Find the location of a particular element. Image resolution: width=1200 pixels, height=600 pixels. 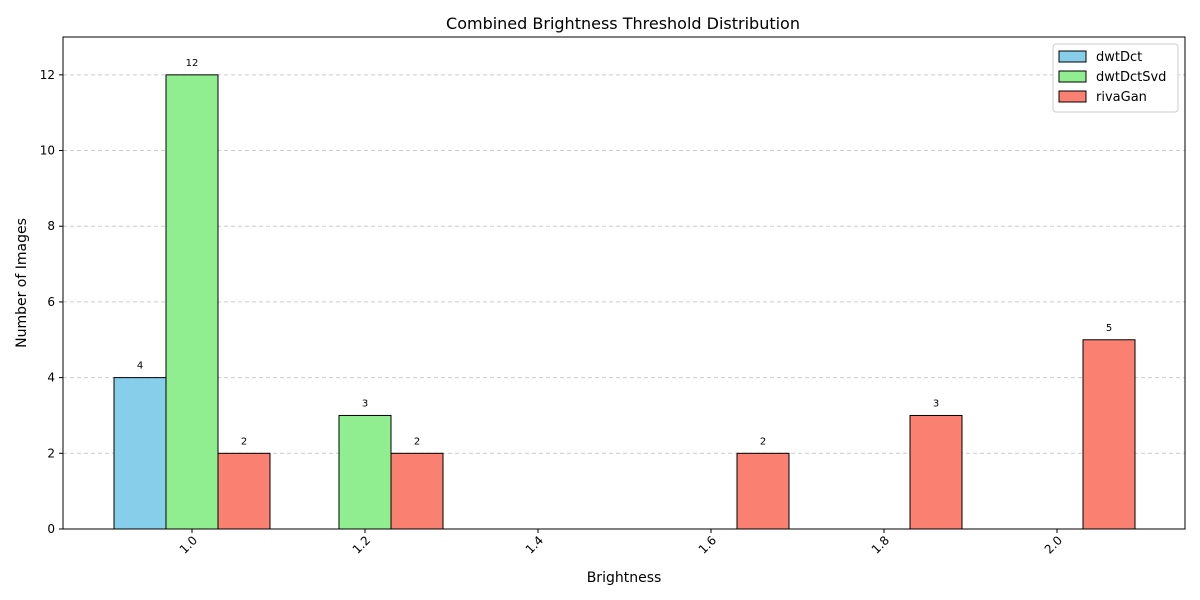

bar-dwtDctSvd-1.2 is located at coordinates (365, 472).